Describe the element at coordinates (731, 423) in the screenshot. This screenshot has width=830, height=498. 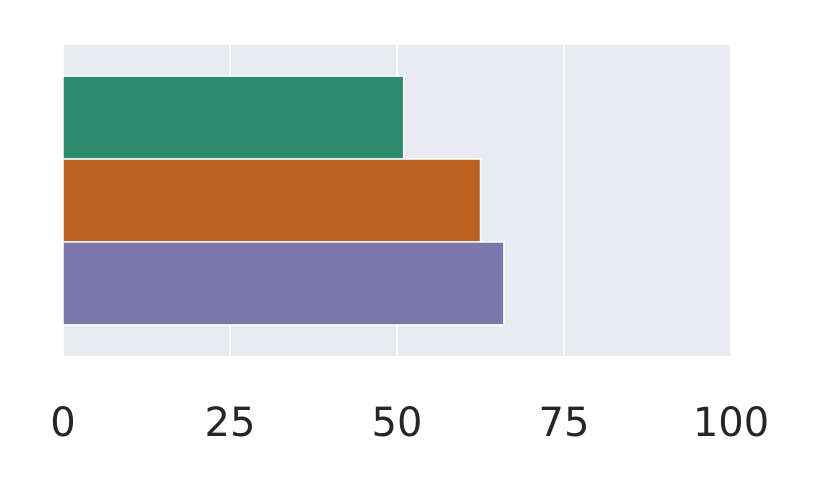
I see `x-tick-label: 100` at that location.